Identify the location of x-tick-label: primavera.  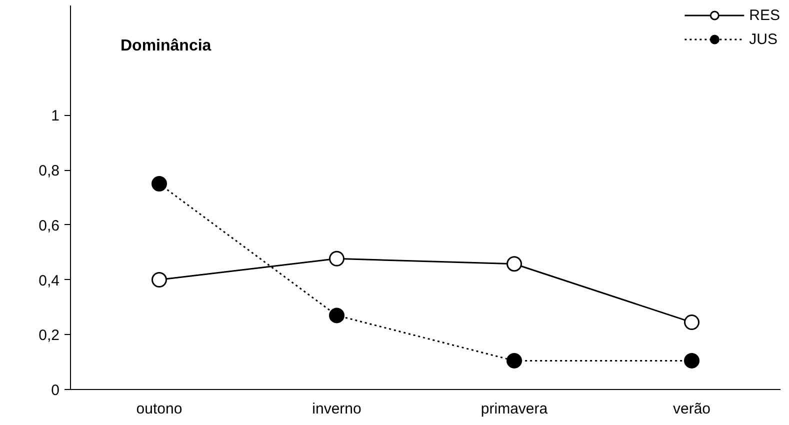
(514, 409).